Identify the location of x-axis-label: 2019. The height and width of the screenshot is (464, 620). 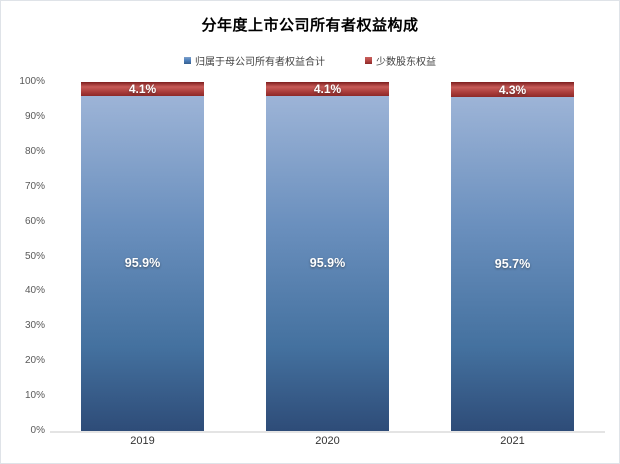
(142, 441).